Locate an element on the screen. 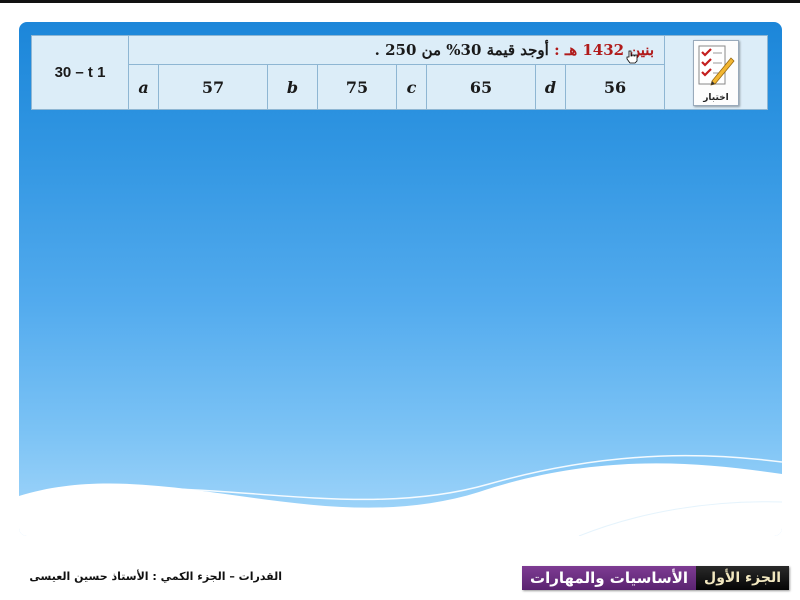 This screenshot has height=600, width=800. checklist-pencil-icon is located at coordinates (716, 65).